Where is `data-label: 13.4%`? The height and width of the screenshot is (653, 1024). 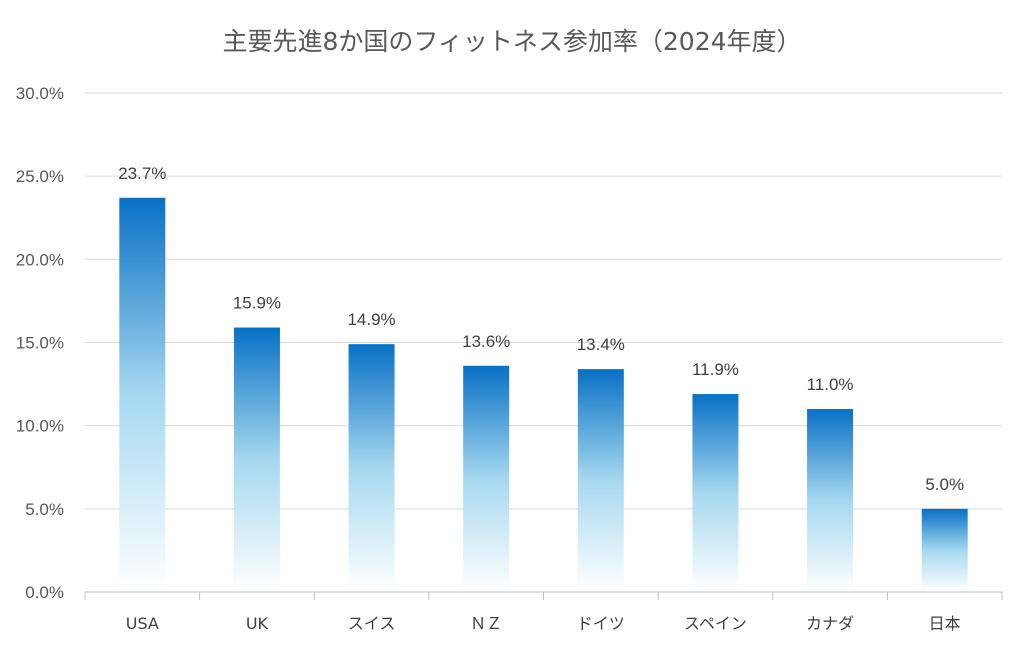 data-label: 13.4% is located at coordinates (601, 344).